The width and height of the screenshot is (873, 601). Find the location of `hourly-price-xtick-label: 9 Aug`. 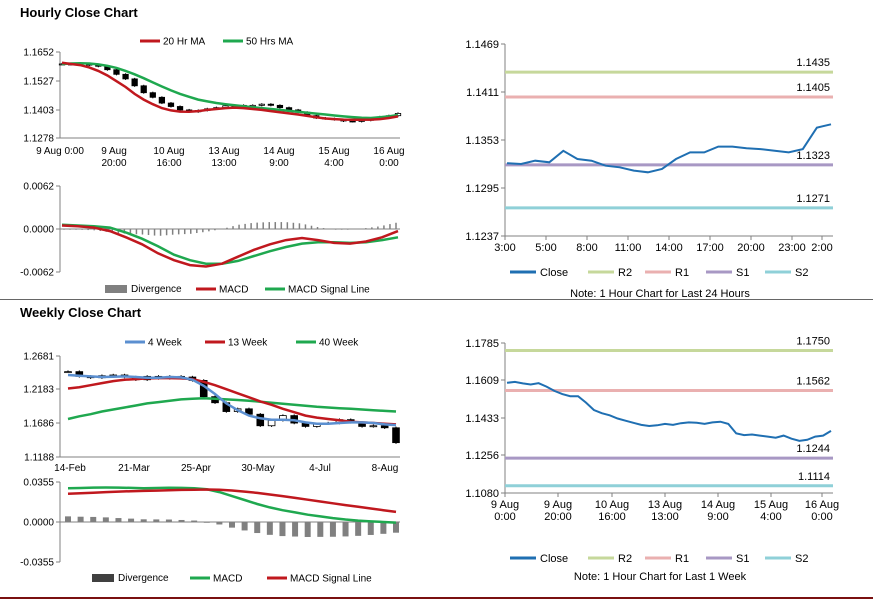

hourly-price-xtick-label: 9 Aug is located at coordinates (114, 151).